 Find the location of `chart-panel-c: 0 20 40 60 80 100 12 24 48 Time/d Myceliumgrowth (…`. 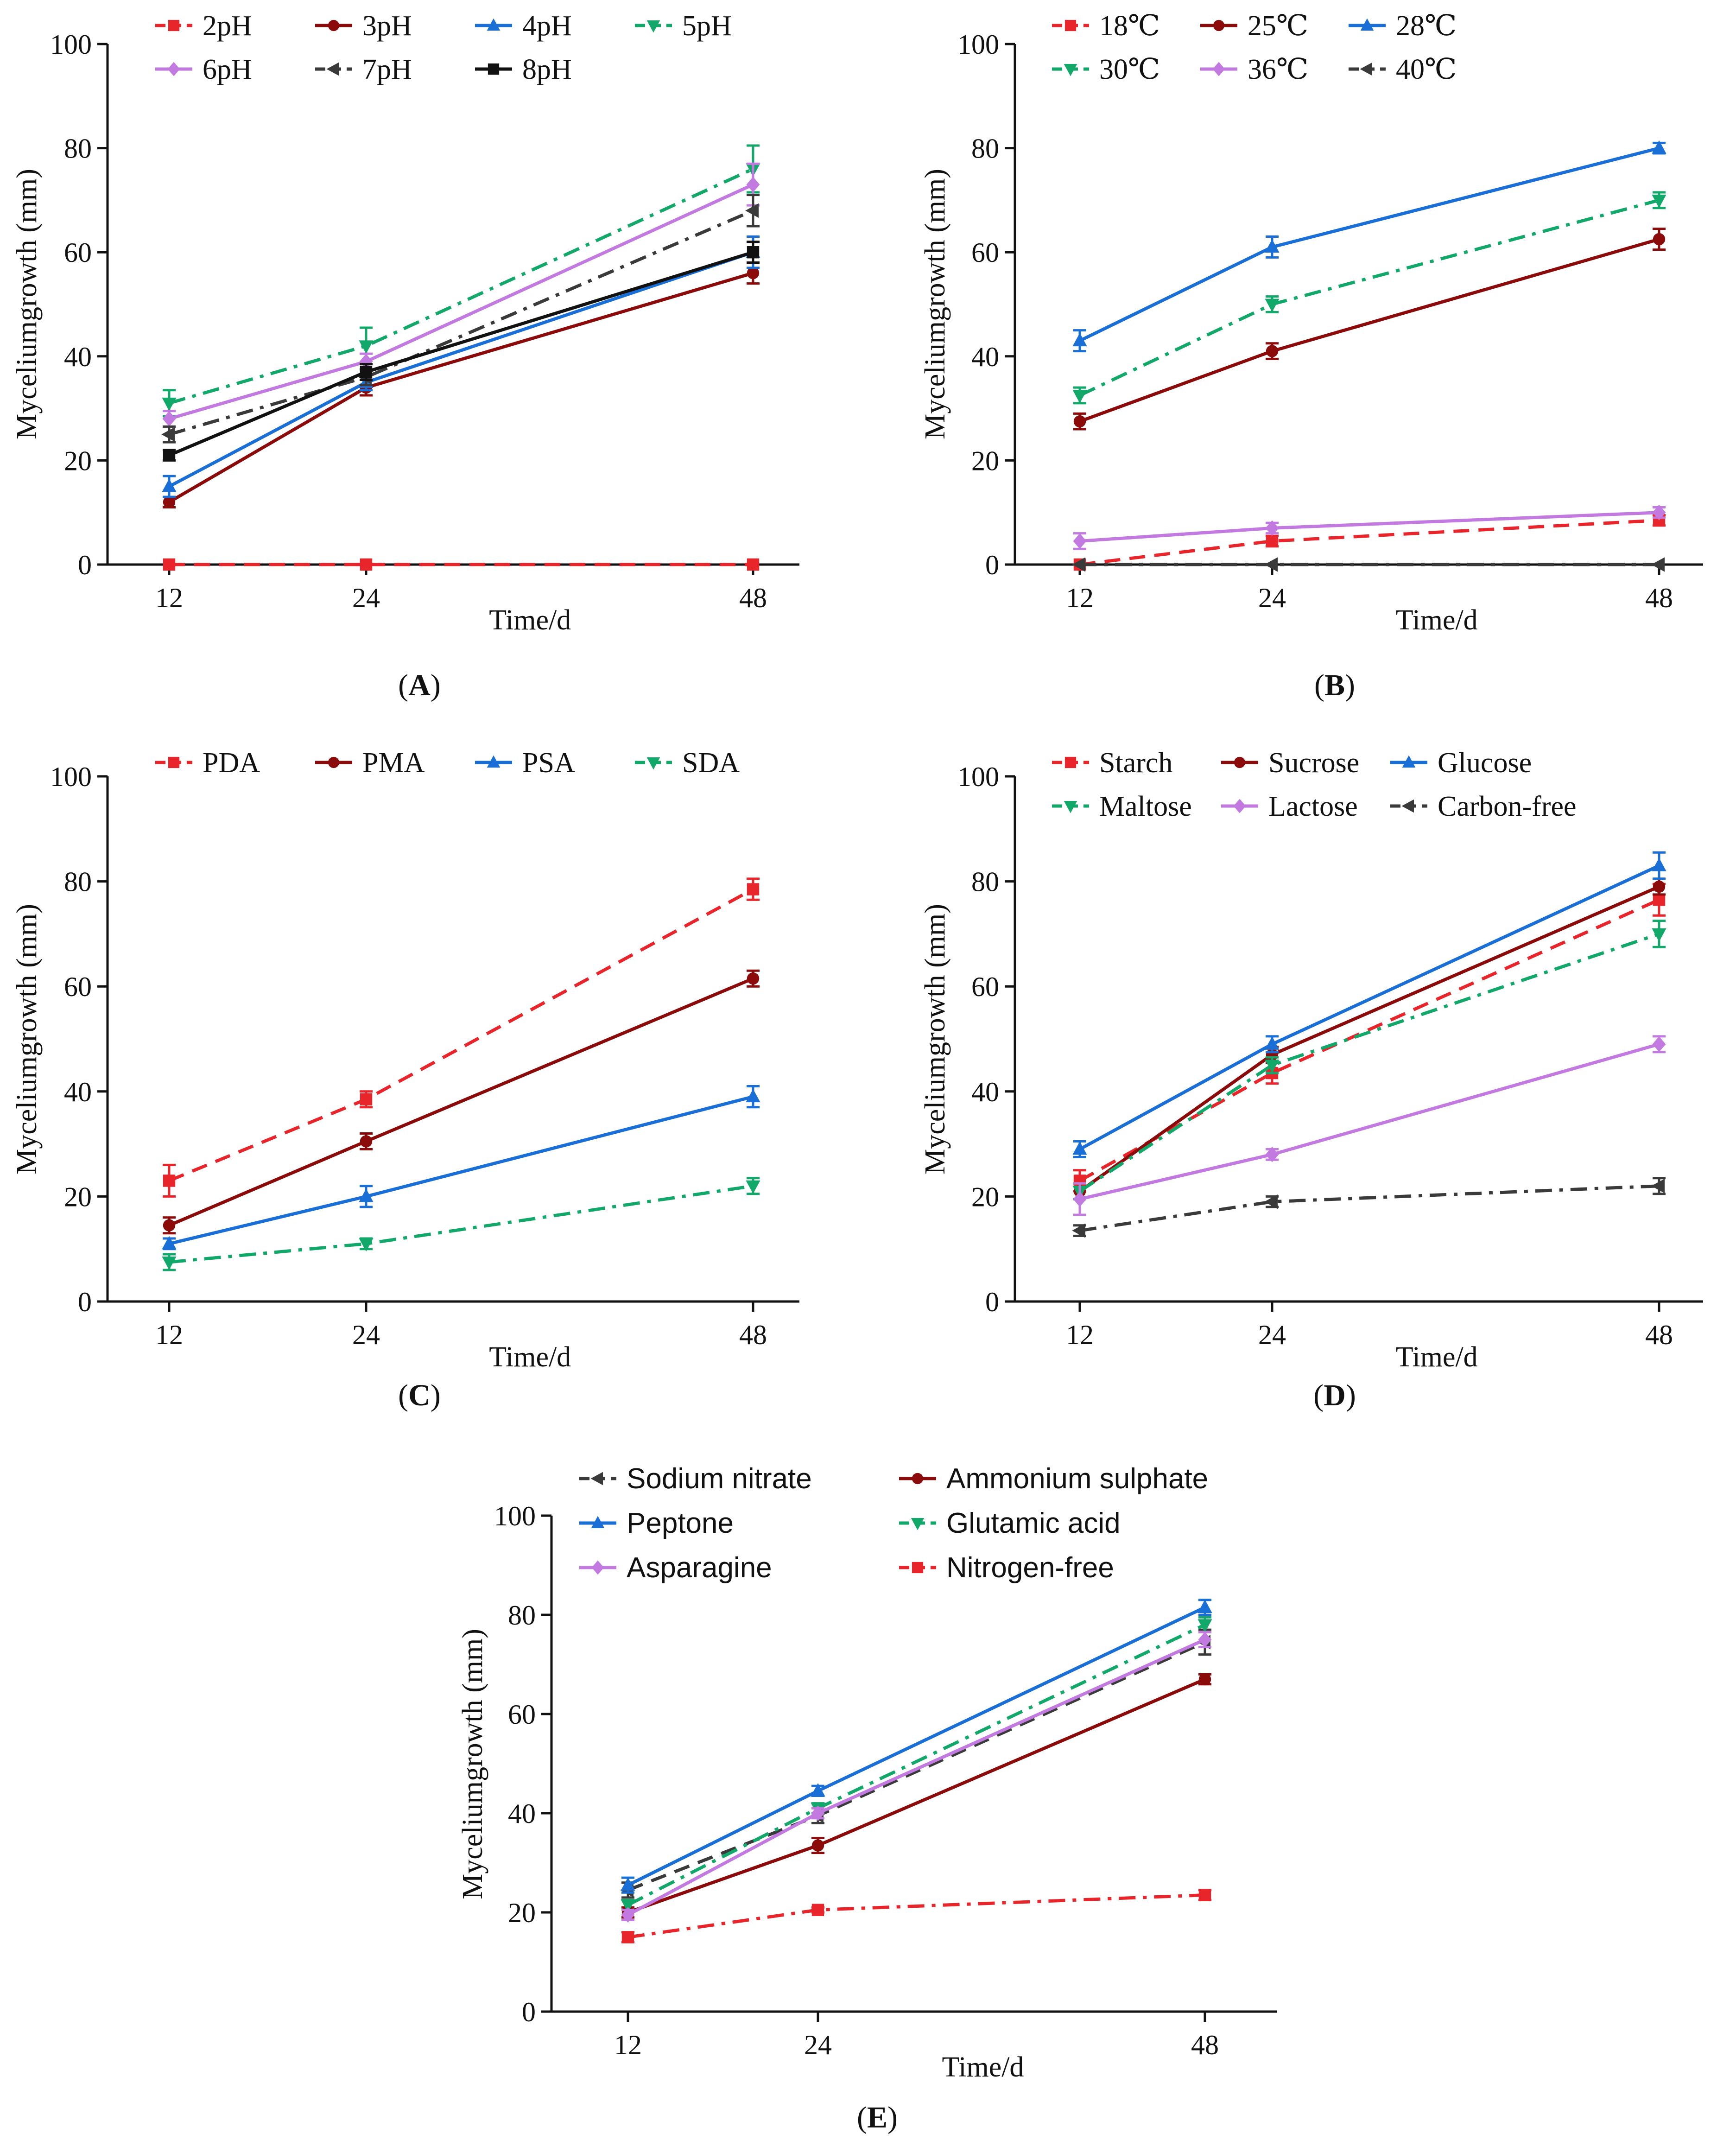

chart-panel-c: 0 20 40 60 80 100 12 24 48 Time/d Myceliumgrowth (… is located at coordinates (405, 1060).